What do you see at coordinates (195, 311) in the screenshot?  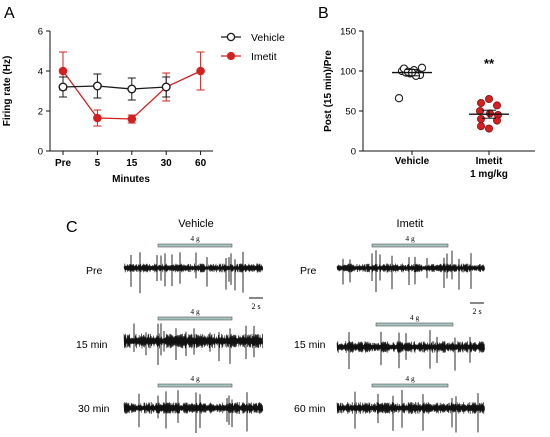 I see `stimulus-label-vehicle-1: 4 g` at bounding box center [195, 311].